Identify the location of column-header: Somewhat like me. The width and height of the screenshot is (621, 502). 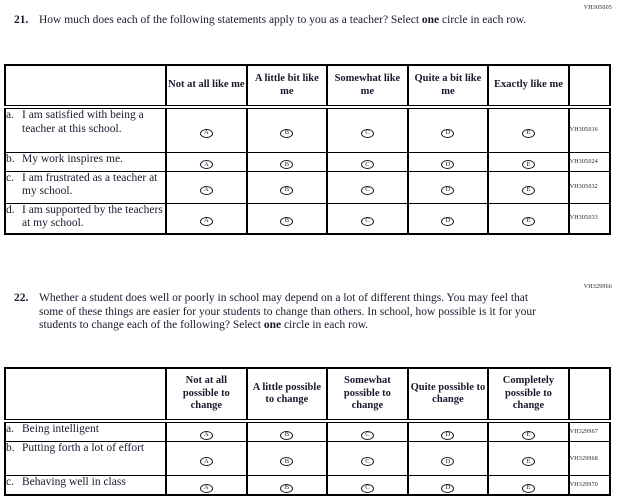
(367, 86).